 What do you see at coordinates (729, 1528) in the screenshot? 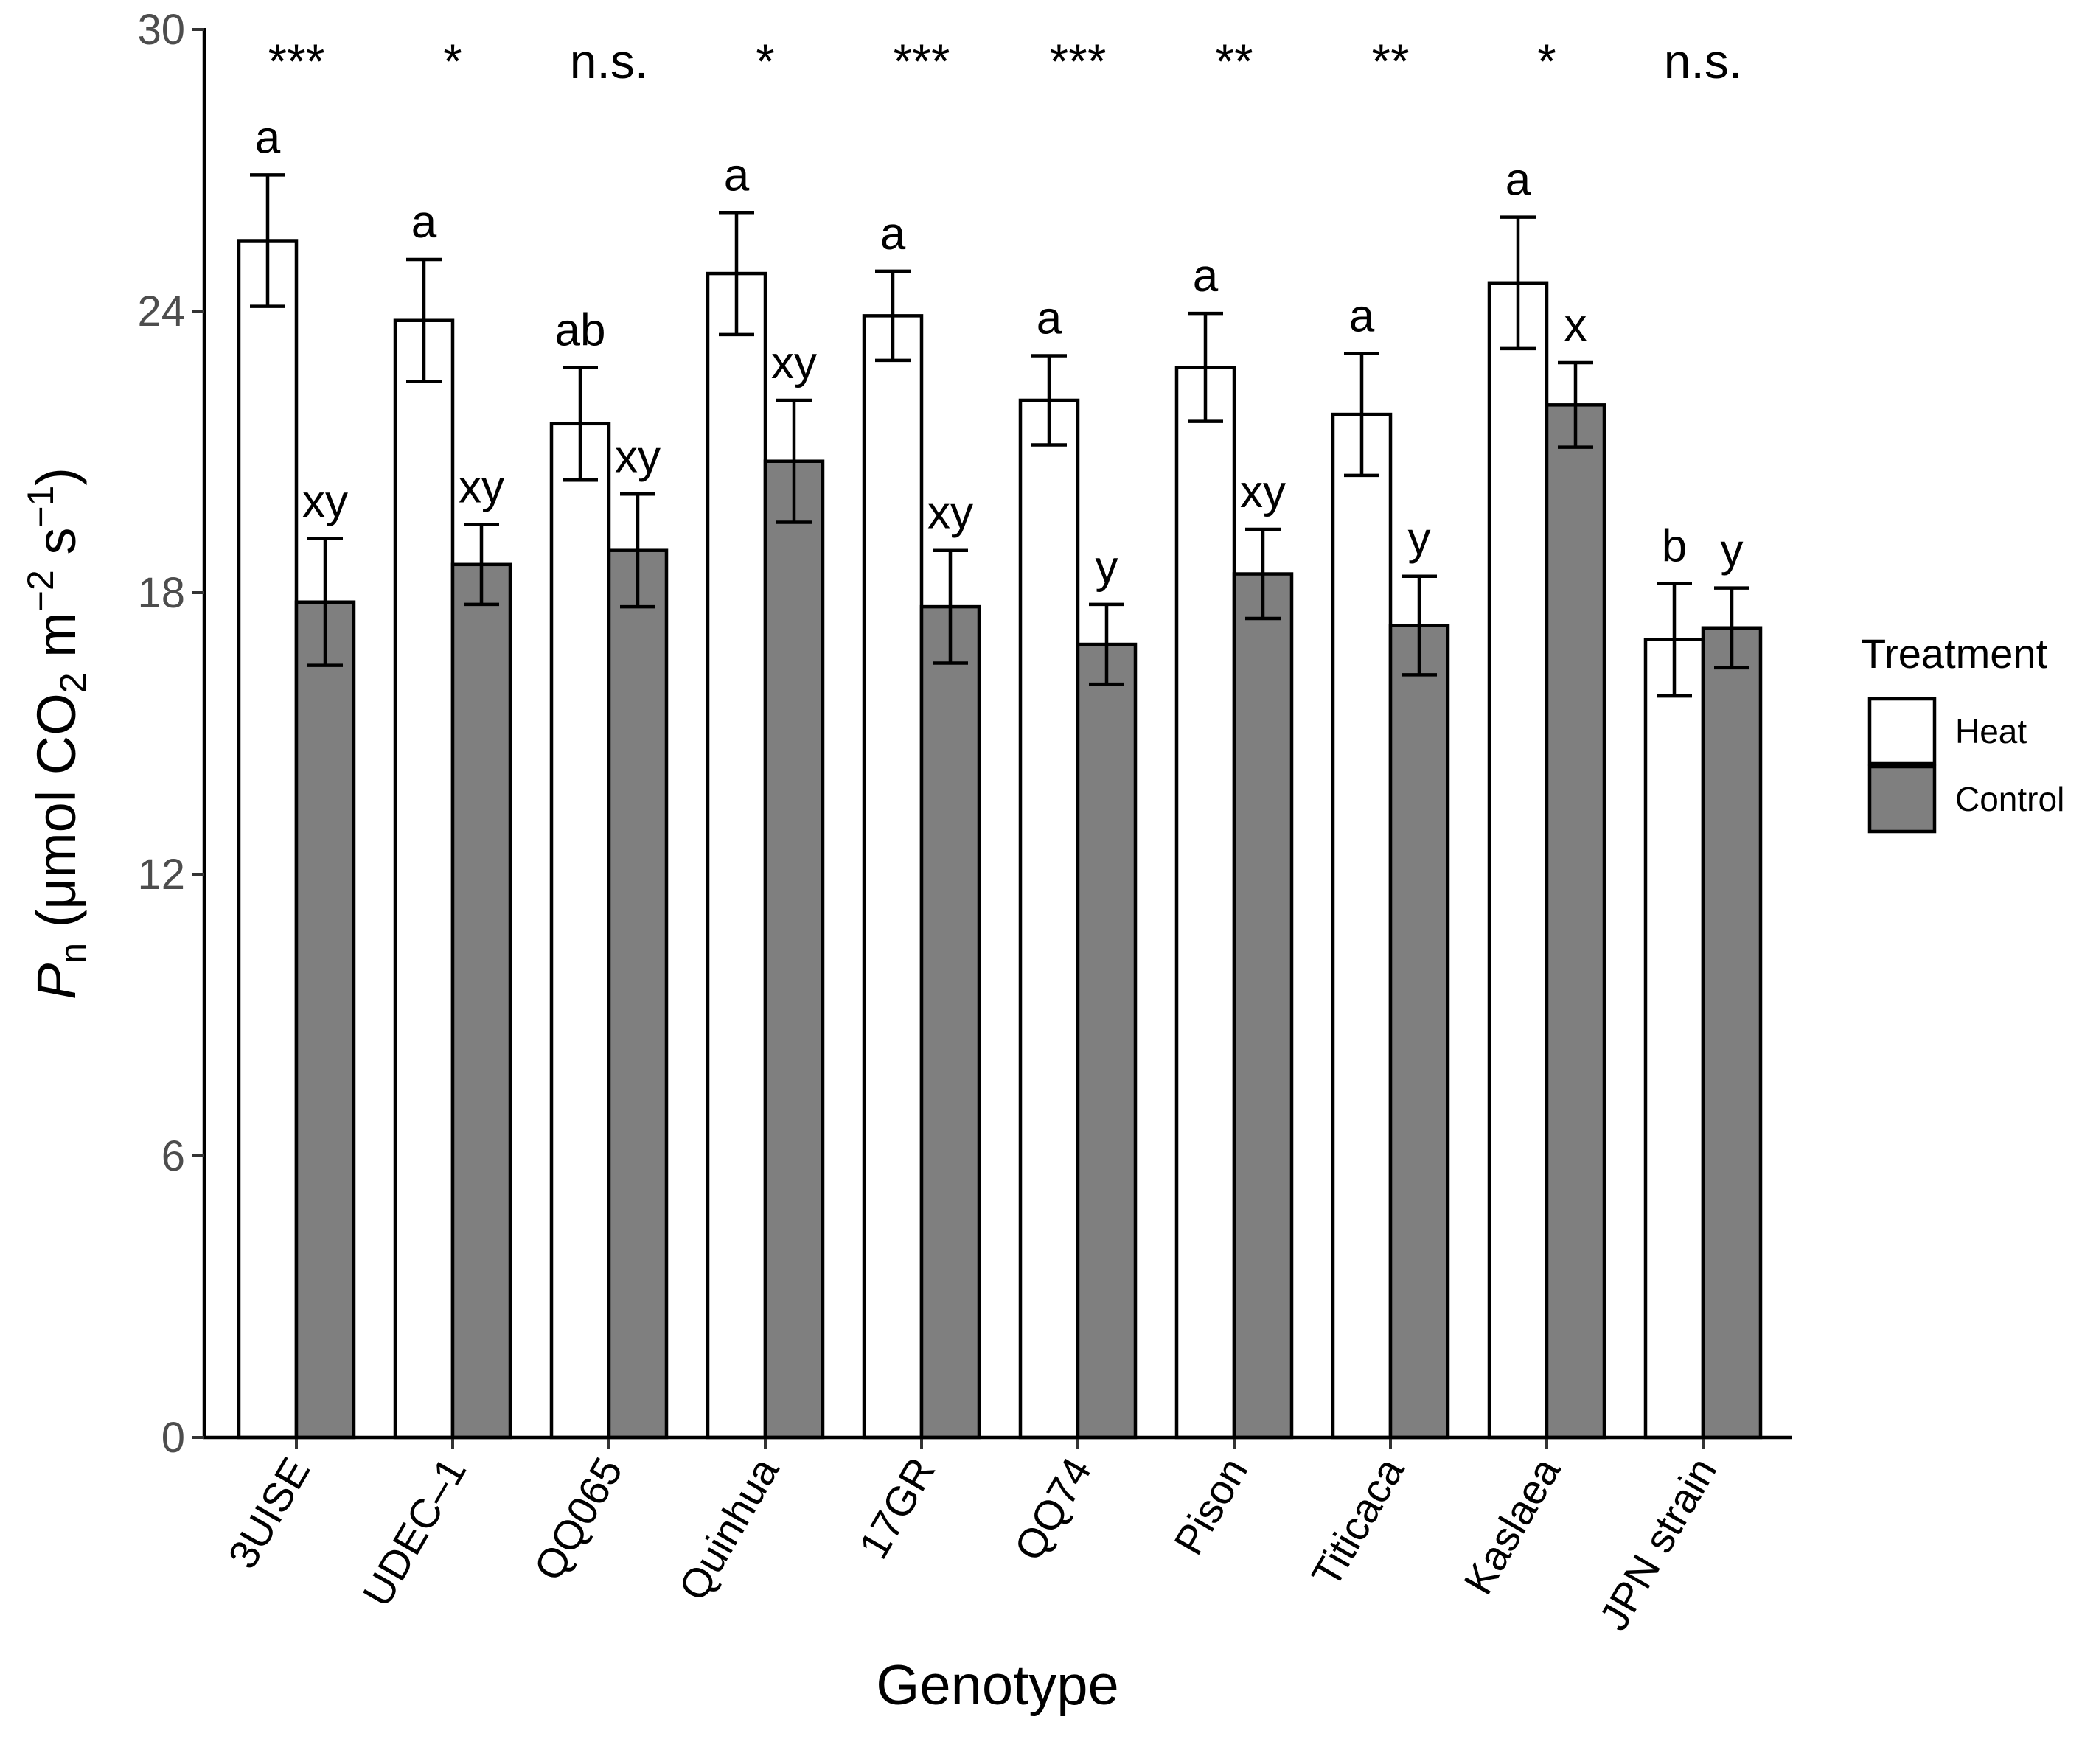
I see `x-tick-label-4: Quinhua` at bounding box center [729, 1528].